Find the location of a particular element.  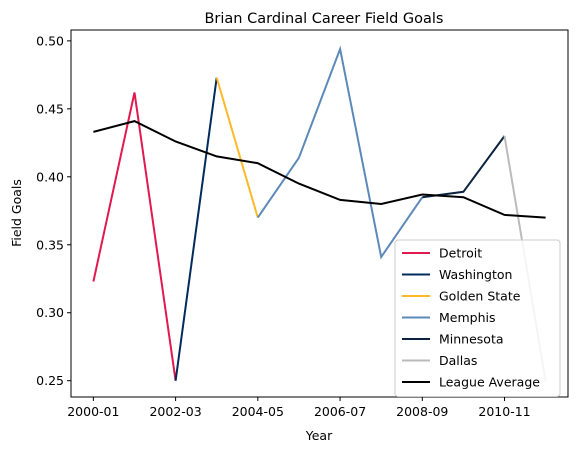

series-line-golden-state is located at coordinates (237, 147).